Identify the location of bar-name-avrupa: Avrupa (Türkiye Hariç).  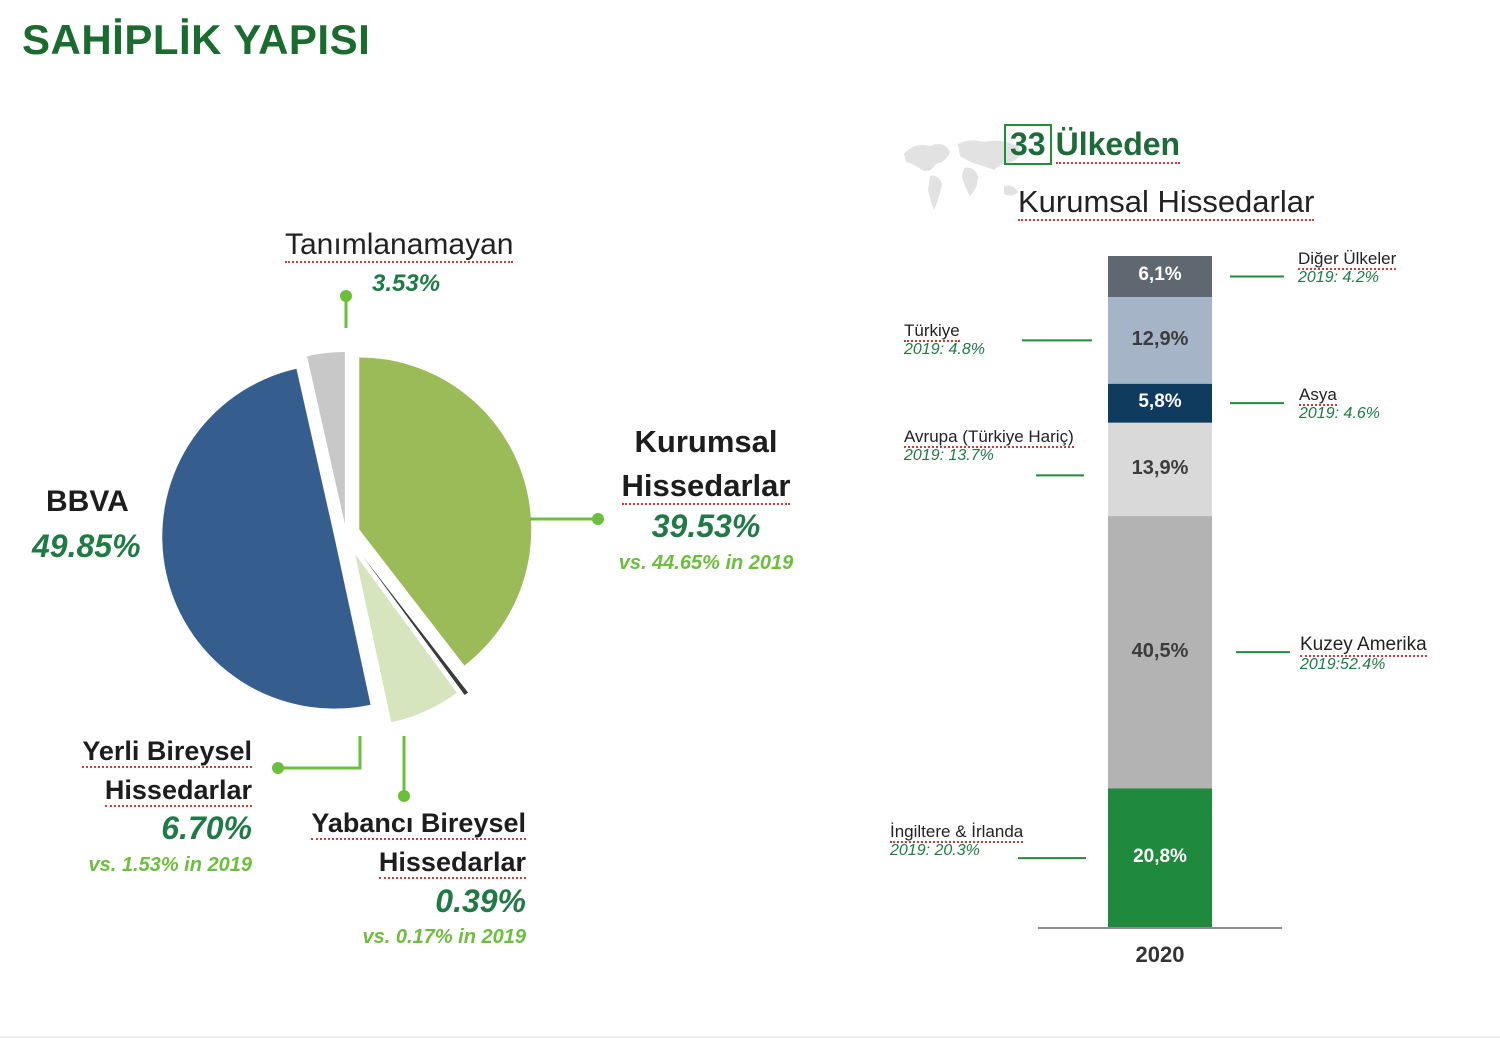
(989, 437).